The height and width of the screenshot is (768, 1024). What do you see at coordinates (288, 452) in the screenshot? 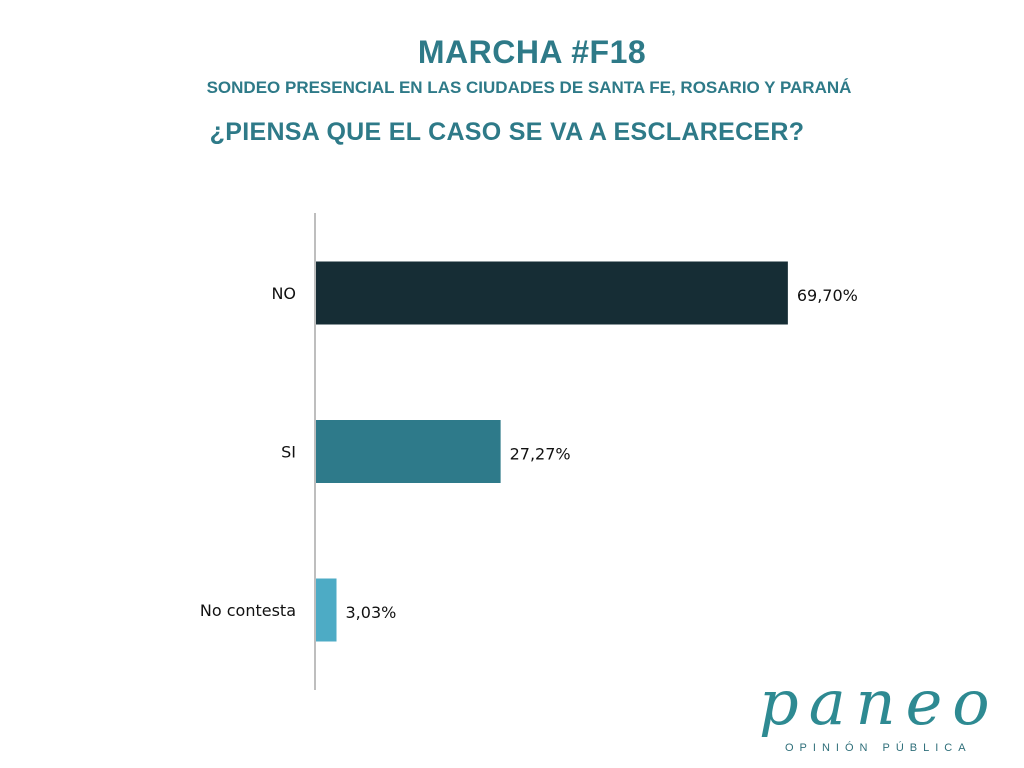
I see `category-label-si: SI` at bounding box center [288, 452].